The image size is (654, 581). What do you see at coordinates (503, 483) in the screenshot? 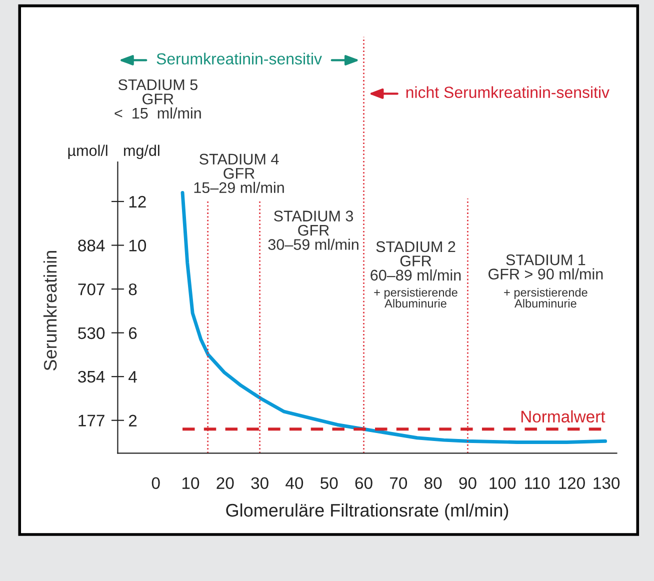
I see `x-tick-label: 100` at bounding box center [503, 483].